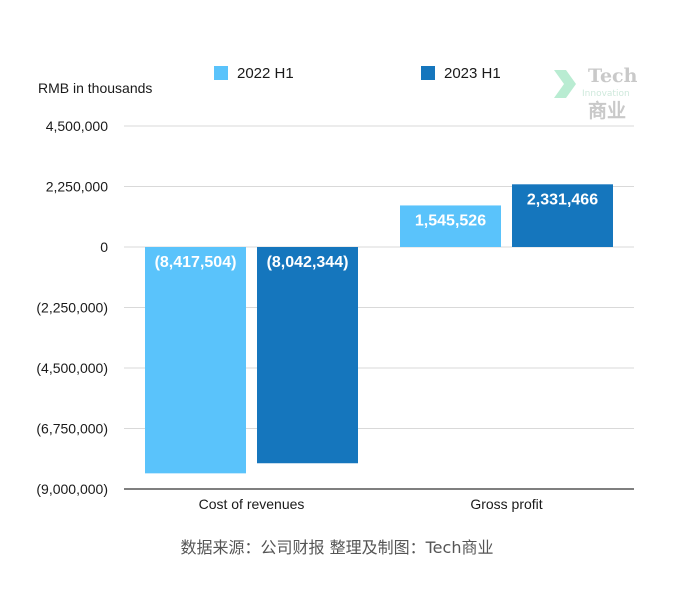 Image resolution: width=674 pixels, height=600 pixels. What do you see at coordinates (72, 429) in the screenshot?
I see `y-tick-label: (6,750,000)` at bounding box center [72, 429].